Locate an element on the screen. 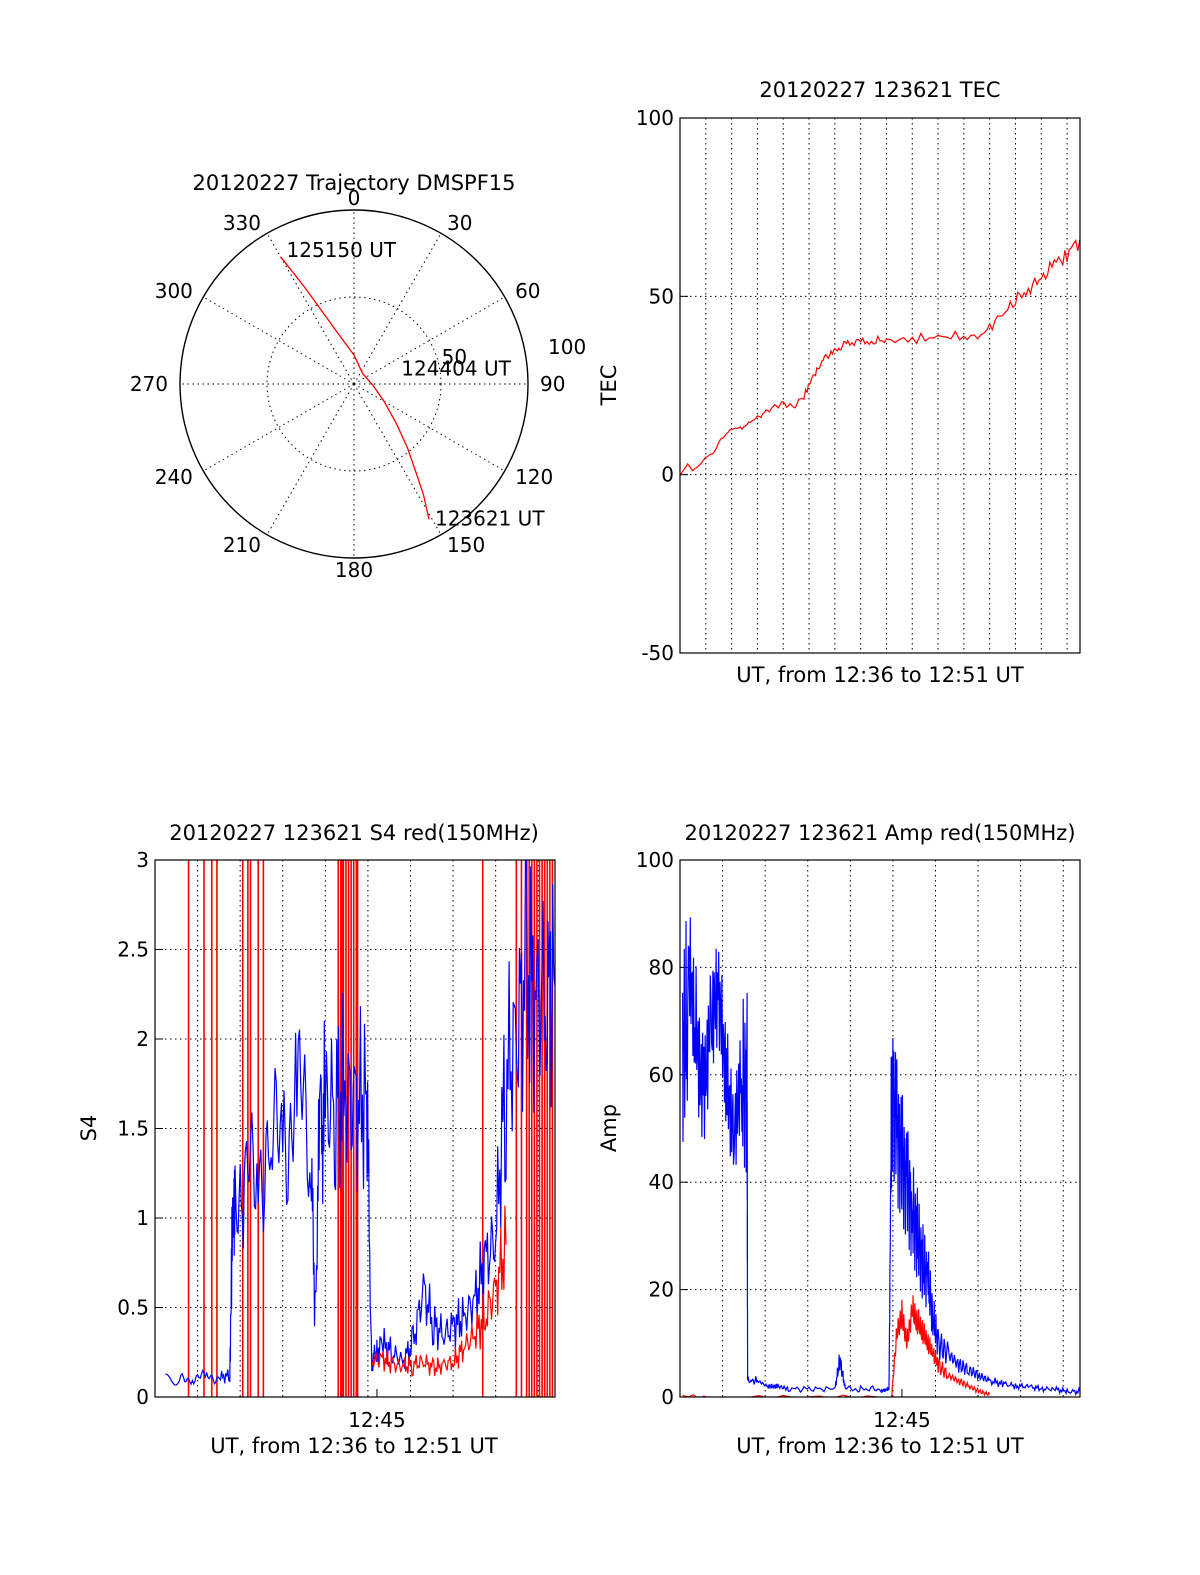 The height and width of the screenshot is (1575, 1200). tec-plot-area: -50 0 50 100 is located at coordinates (858, 385).